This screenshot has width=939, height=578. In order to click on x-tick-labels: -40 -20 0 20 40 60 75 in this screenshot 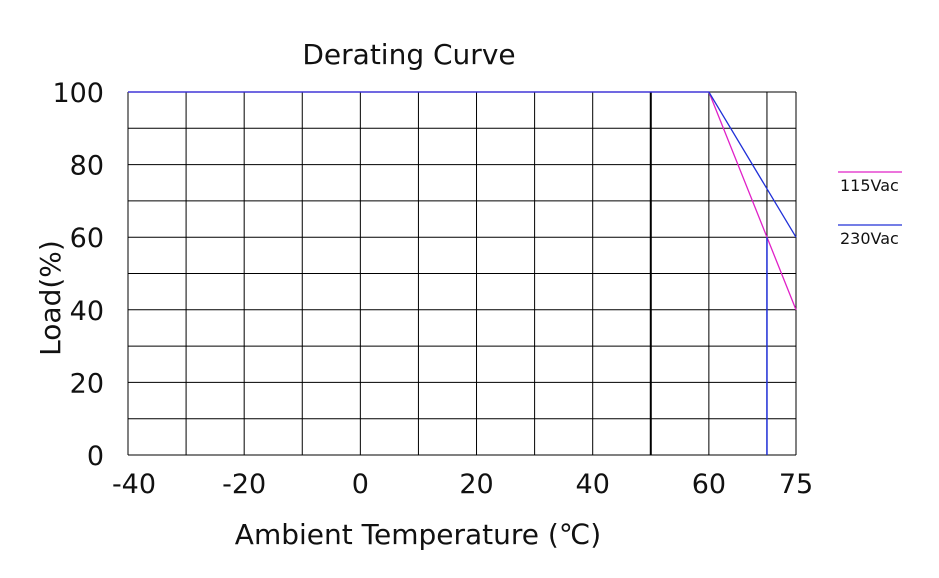, I will do `click(462, 484)`.